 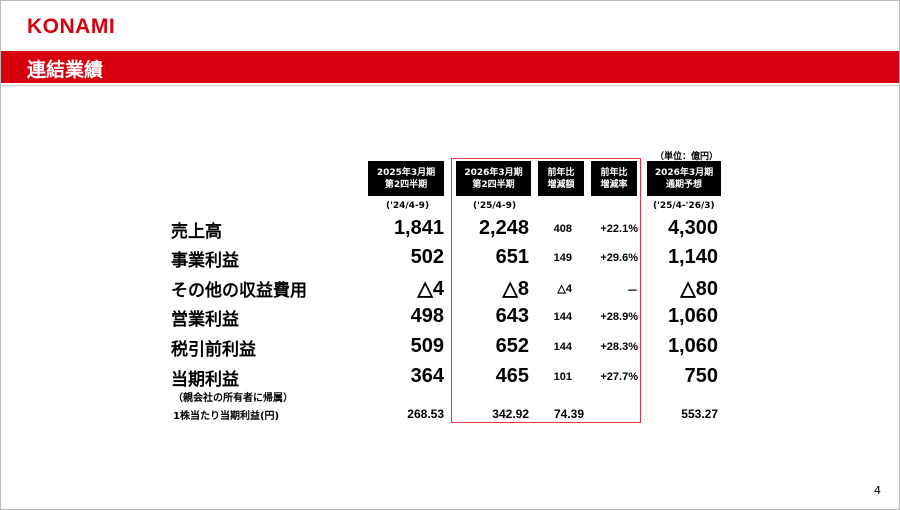 What do you see at coordinates (418, 228) in the screenshot?
I see `cell-value: 1,841` at bounding box center [418, 228].